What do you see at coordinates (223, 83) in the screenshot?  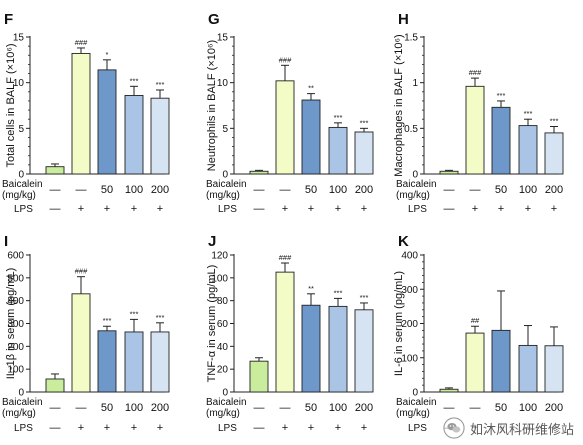 I see `y-tick-label: 10` at bounding box center [223, 83].